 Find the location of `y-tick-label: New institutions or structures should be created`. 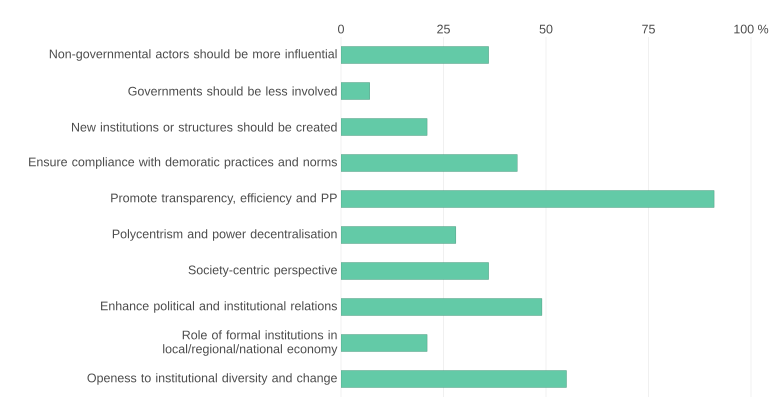

y-tick-label: New institutions or structures should be created is located at coordinates (204, 127).